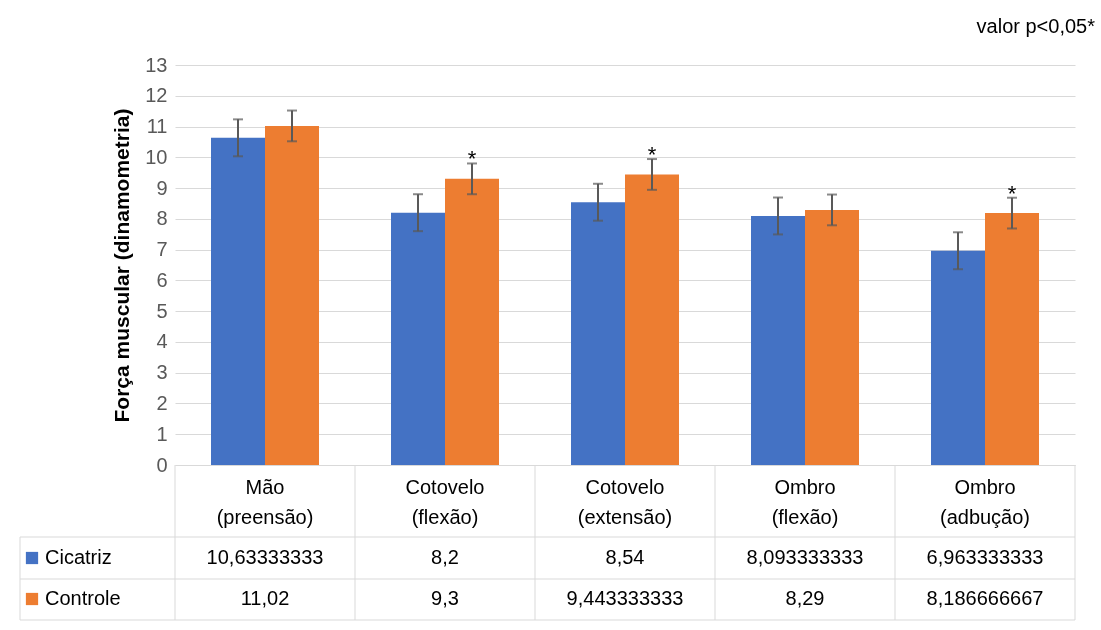 Image resolution: width=1101 pixels, height=630 pixels. Describe the element at coordinates (162, 310) in the screenshot. I see `y-tick-label: 5` at that location.